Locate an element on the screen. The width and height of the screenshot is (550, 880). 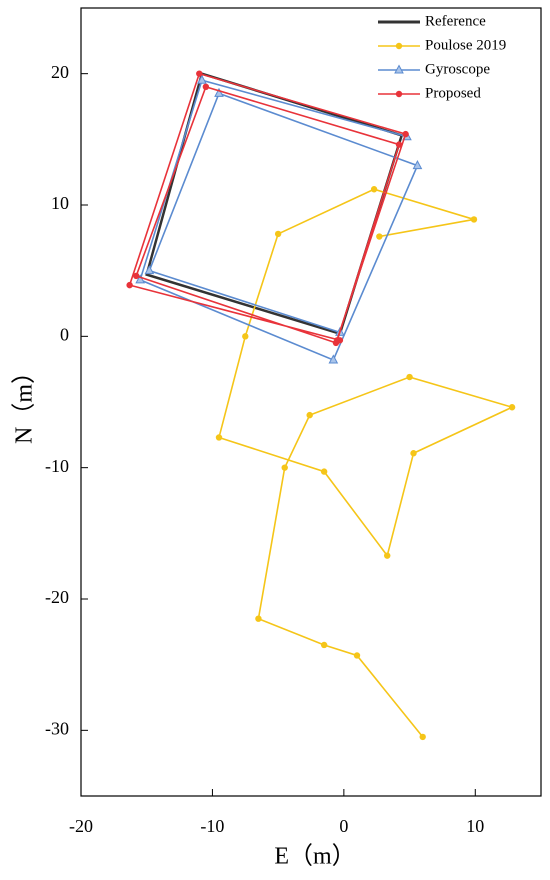
x-tick-label: 0 is located at coordinates (343, 826).